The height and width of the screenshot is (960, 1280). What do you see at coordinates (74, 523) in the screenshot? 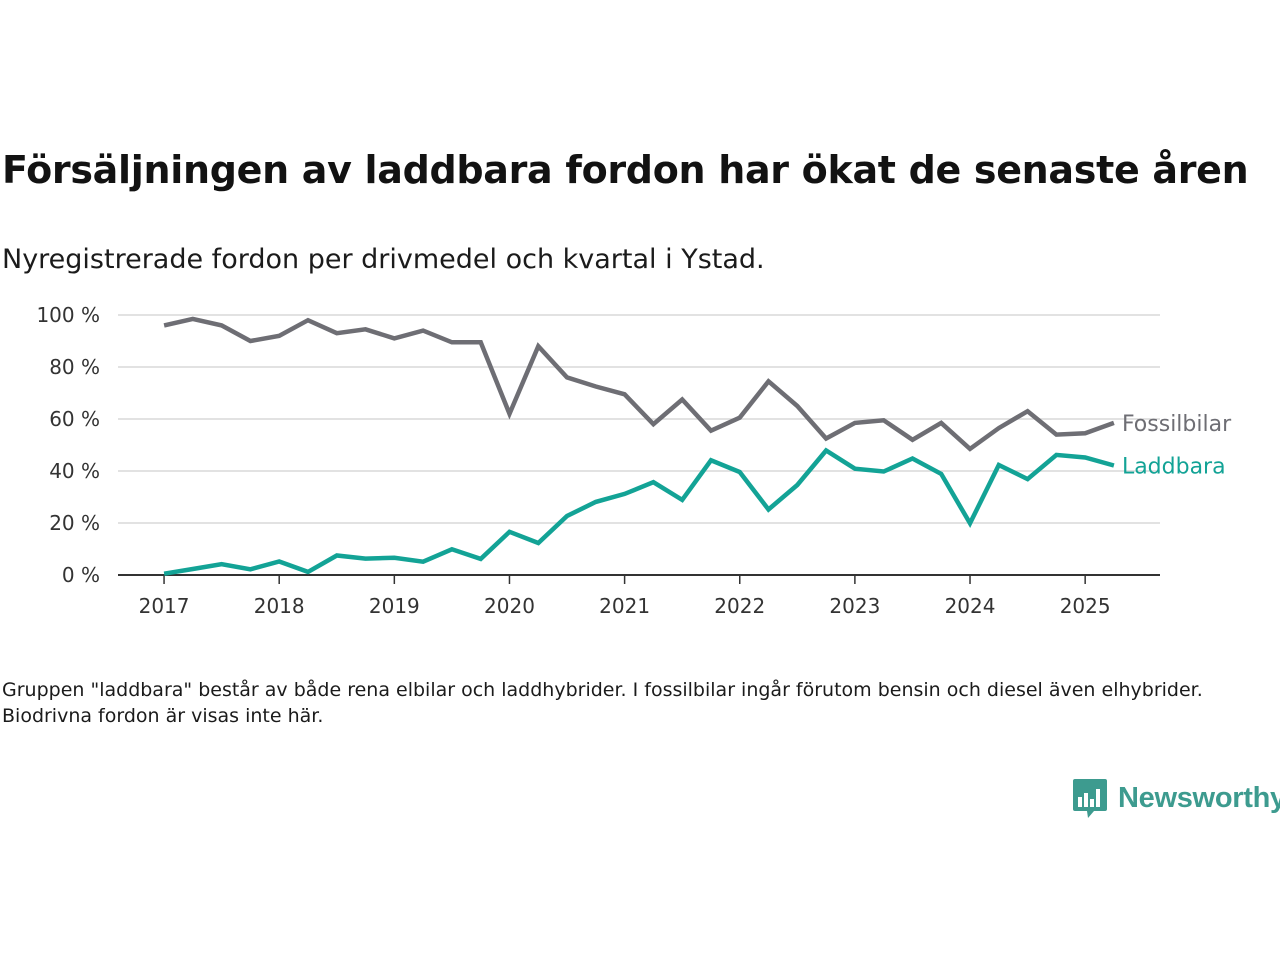
I see `y-tick-label: 20 %` at bounding box center [74, 523].